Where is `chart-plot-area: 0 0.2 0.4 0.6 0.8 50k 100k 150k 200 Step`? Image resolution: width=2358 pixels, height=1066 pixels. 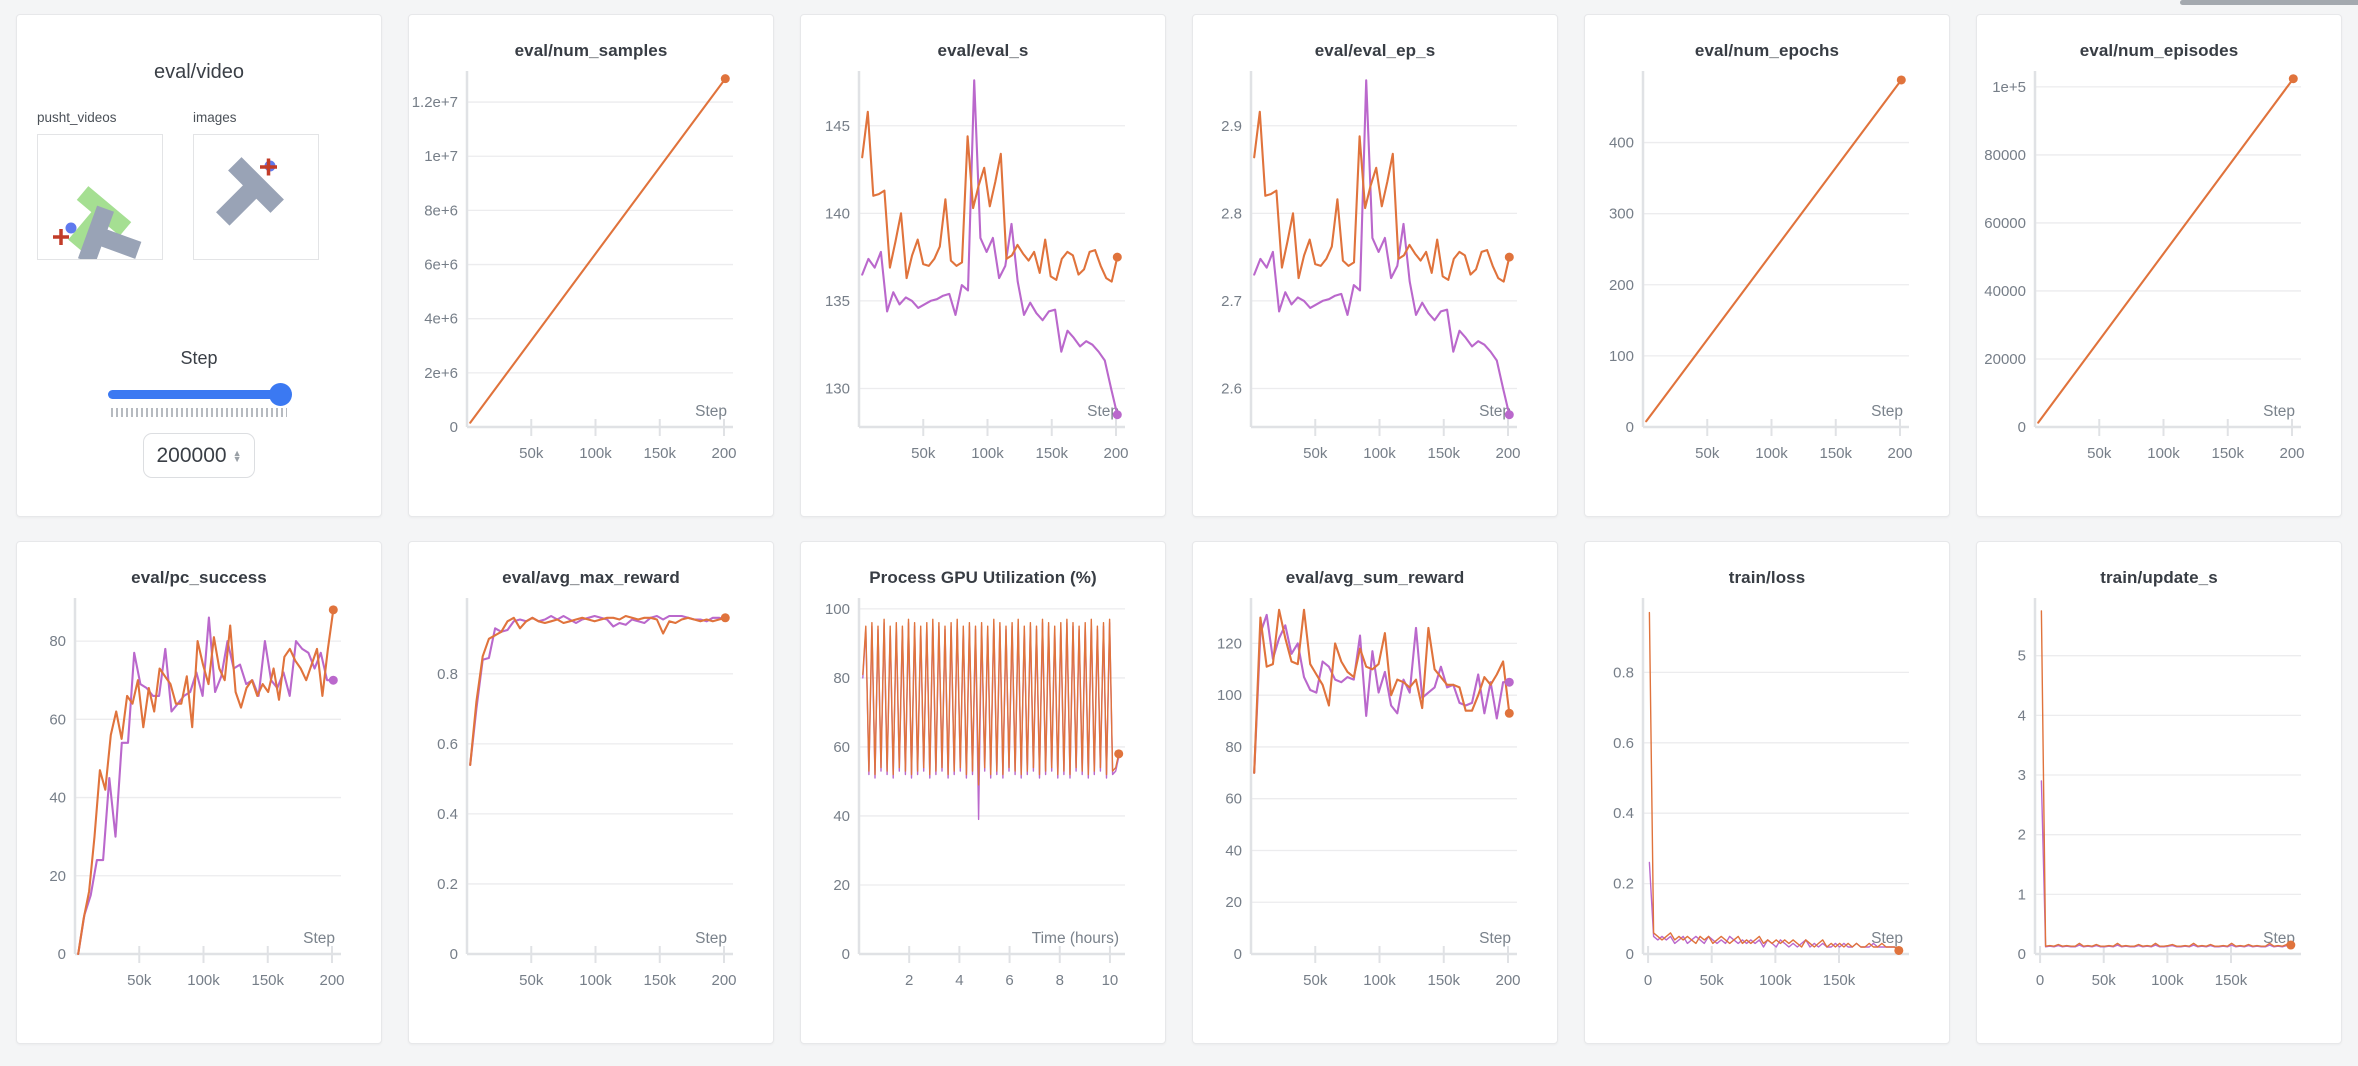 chart-plot-area: 0 0.2 0.4 0.6 0.8 50k 100k 150k 200 Step is located at coordinates (591, 801).